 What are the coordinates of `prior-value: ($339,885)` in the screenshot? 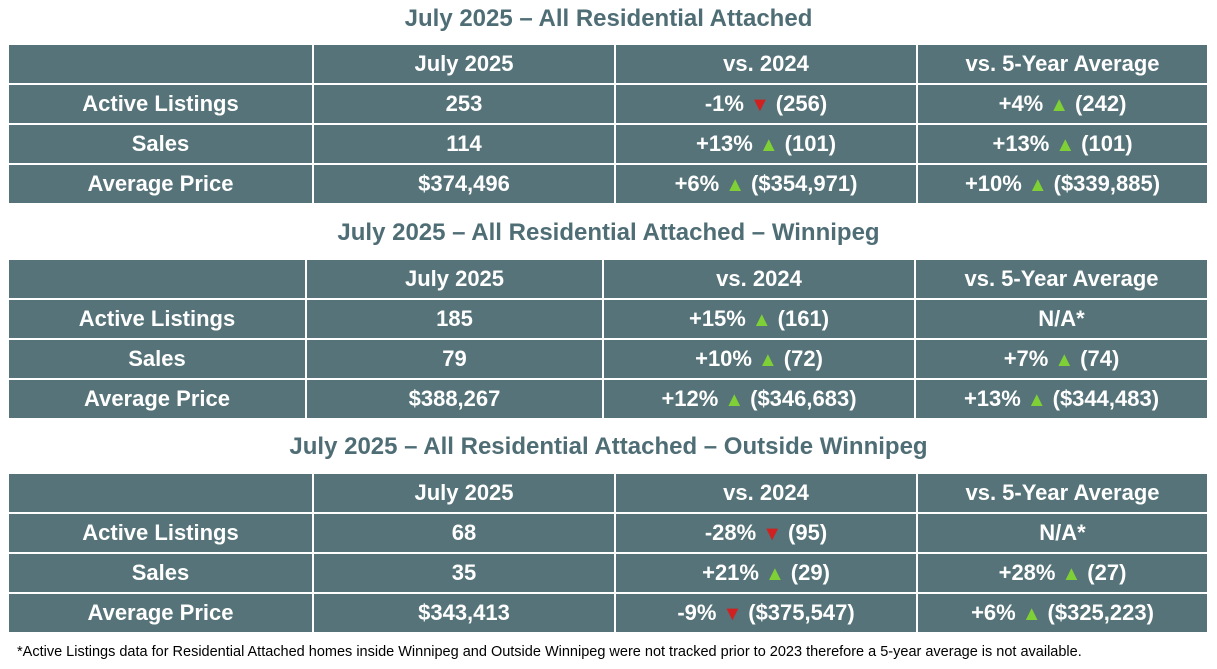 It's located at (1107, 183).